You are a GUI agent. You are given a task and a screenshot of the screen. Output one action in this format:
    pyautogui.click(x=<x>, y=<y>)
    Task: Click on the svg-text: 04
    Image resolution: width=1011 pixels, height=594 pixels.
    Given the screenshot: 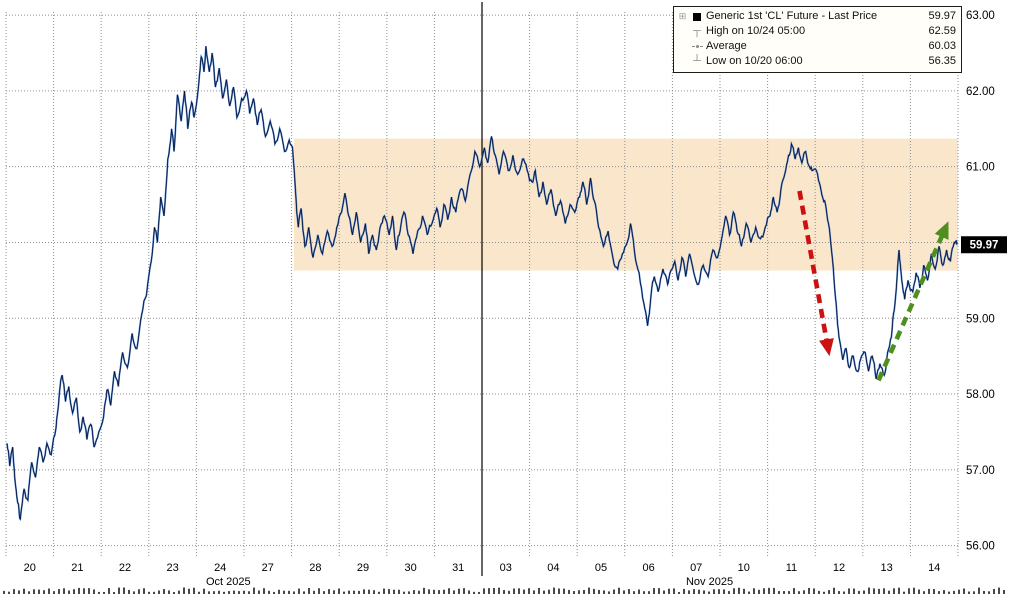 What is the action you would take?
    pyautogui.click(x=553, y=568)
    